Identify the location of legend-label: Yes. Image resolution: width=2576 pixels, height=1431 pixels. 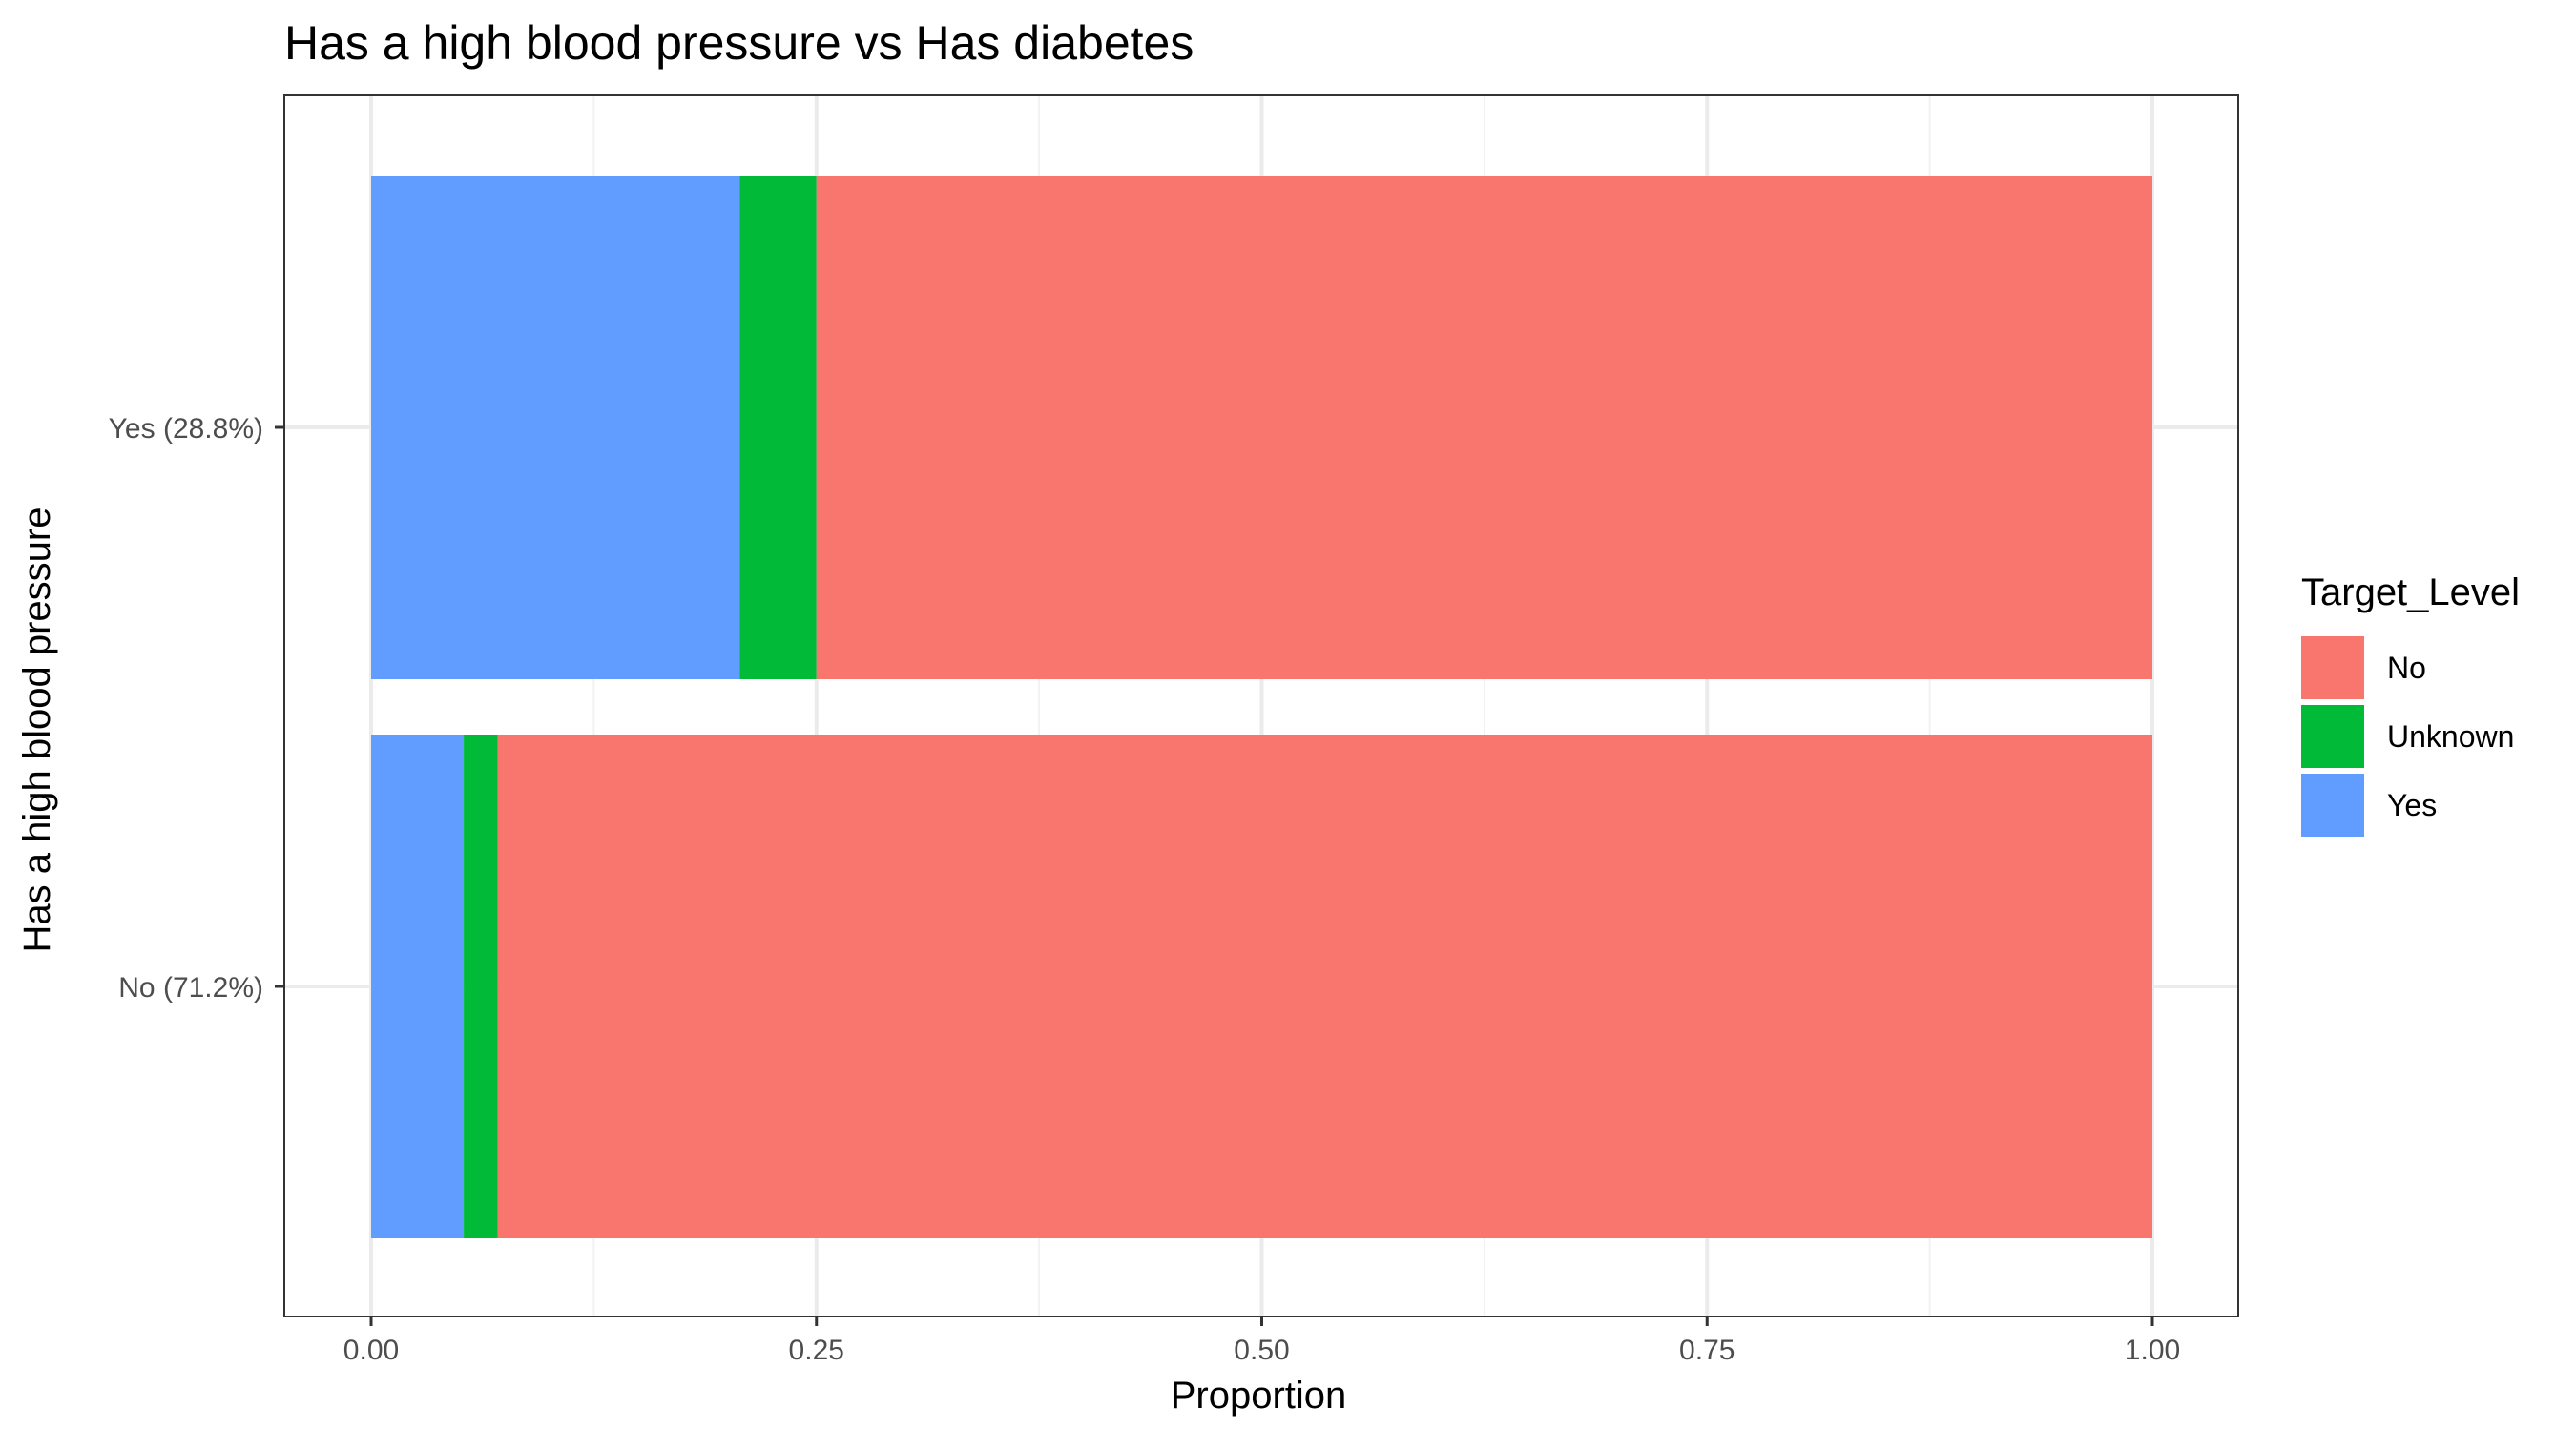
(2412, 805).